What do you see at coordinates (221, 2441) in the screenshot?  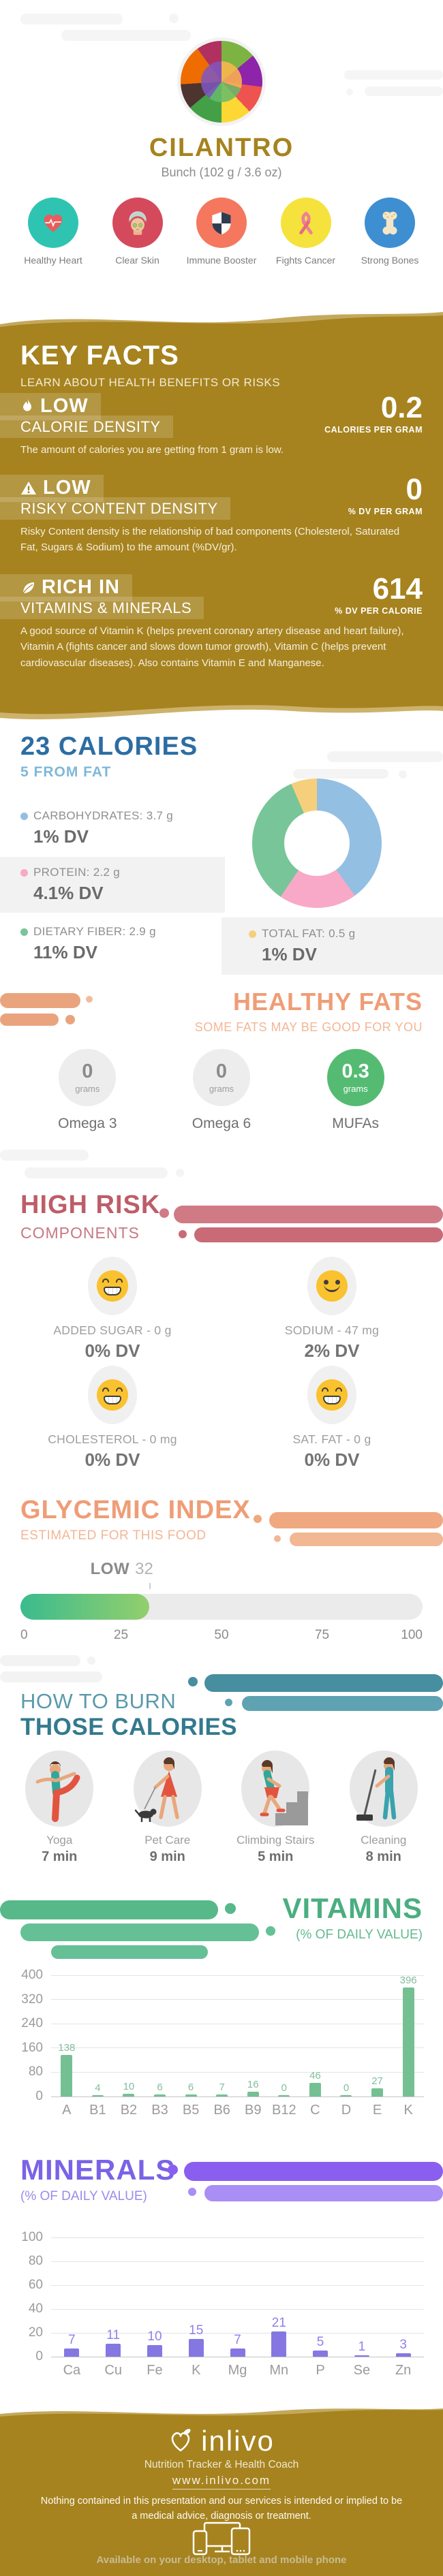 I see `brand-logo: inlivo` at bounding box center [221, 2441].